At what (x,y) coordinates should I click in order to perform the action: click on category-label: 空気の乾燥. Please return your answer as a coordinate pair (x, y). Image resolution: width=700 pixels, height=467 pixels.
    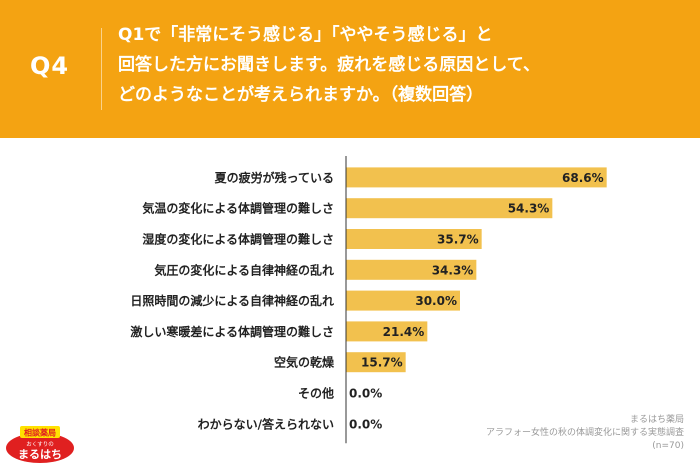
    Looking at the image, I should click on (304, 362).